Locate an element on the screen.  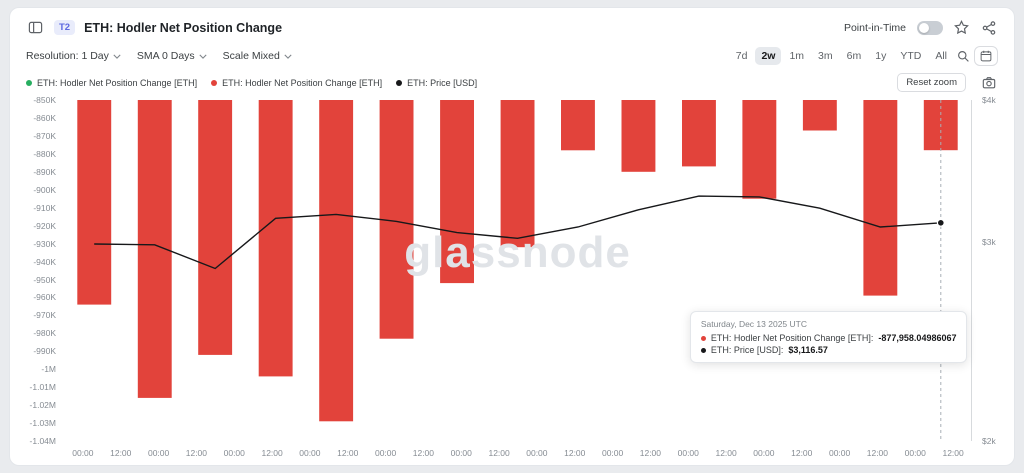
panel-icon is located at coordinates (35, 27).